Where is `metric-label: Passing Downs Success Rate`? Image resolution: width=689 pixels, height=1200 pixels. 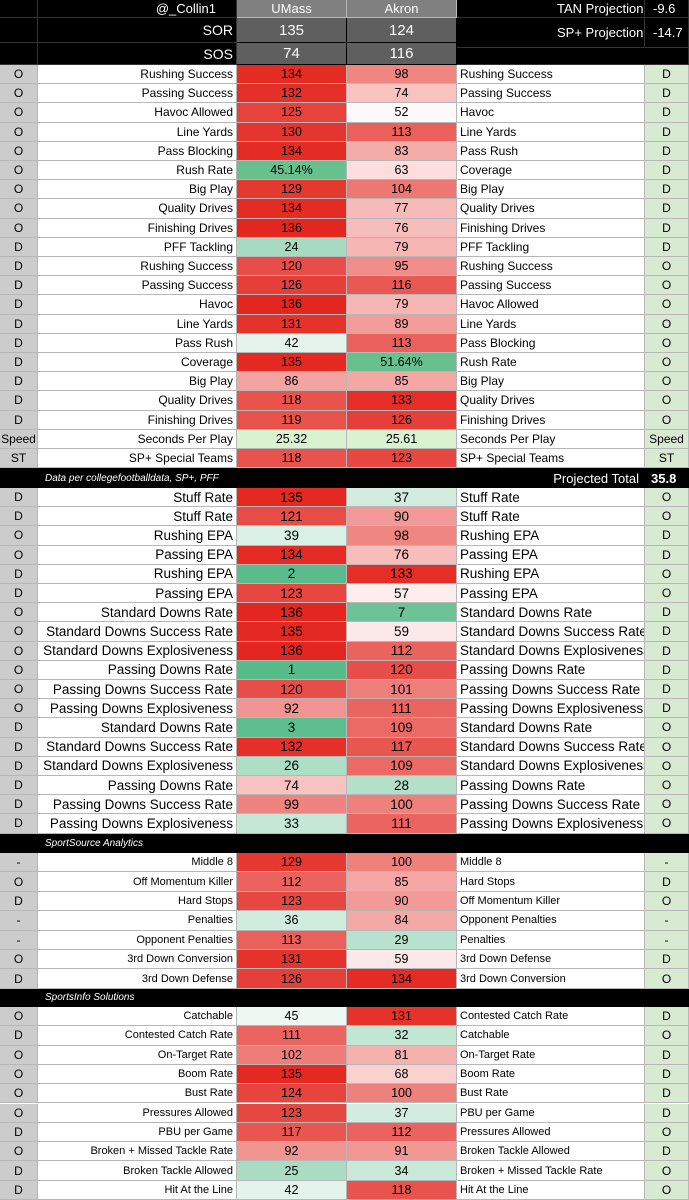
metric-label: Passing Downs Success Rate is located at coordinates (137, 805).